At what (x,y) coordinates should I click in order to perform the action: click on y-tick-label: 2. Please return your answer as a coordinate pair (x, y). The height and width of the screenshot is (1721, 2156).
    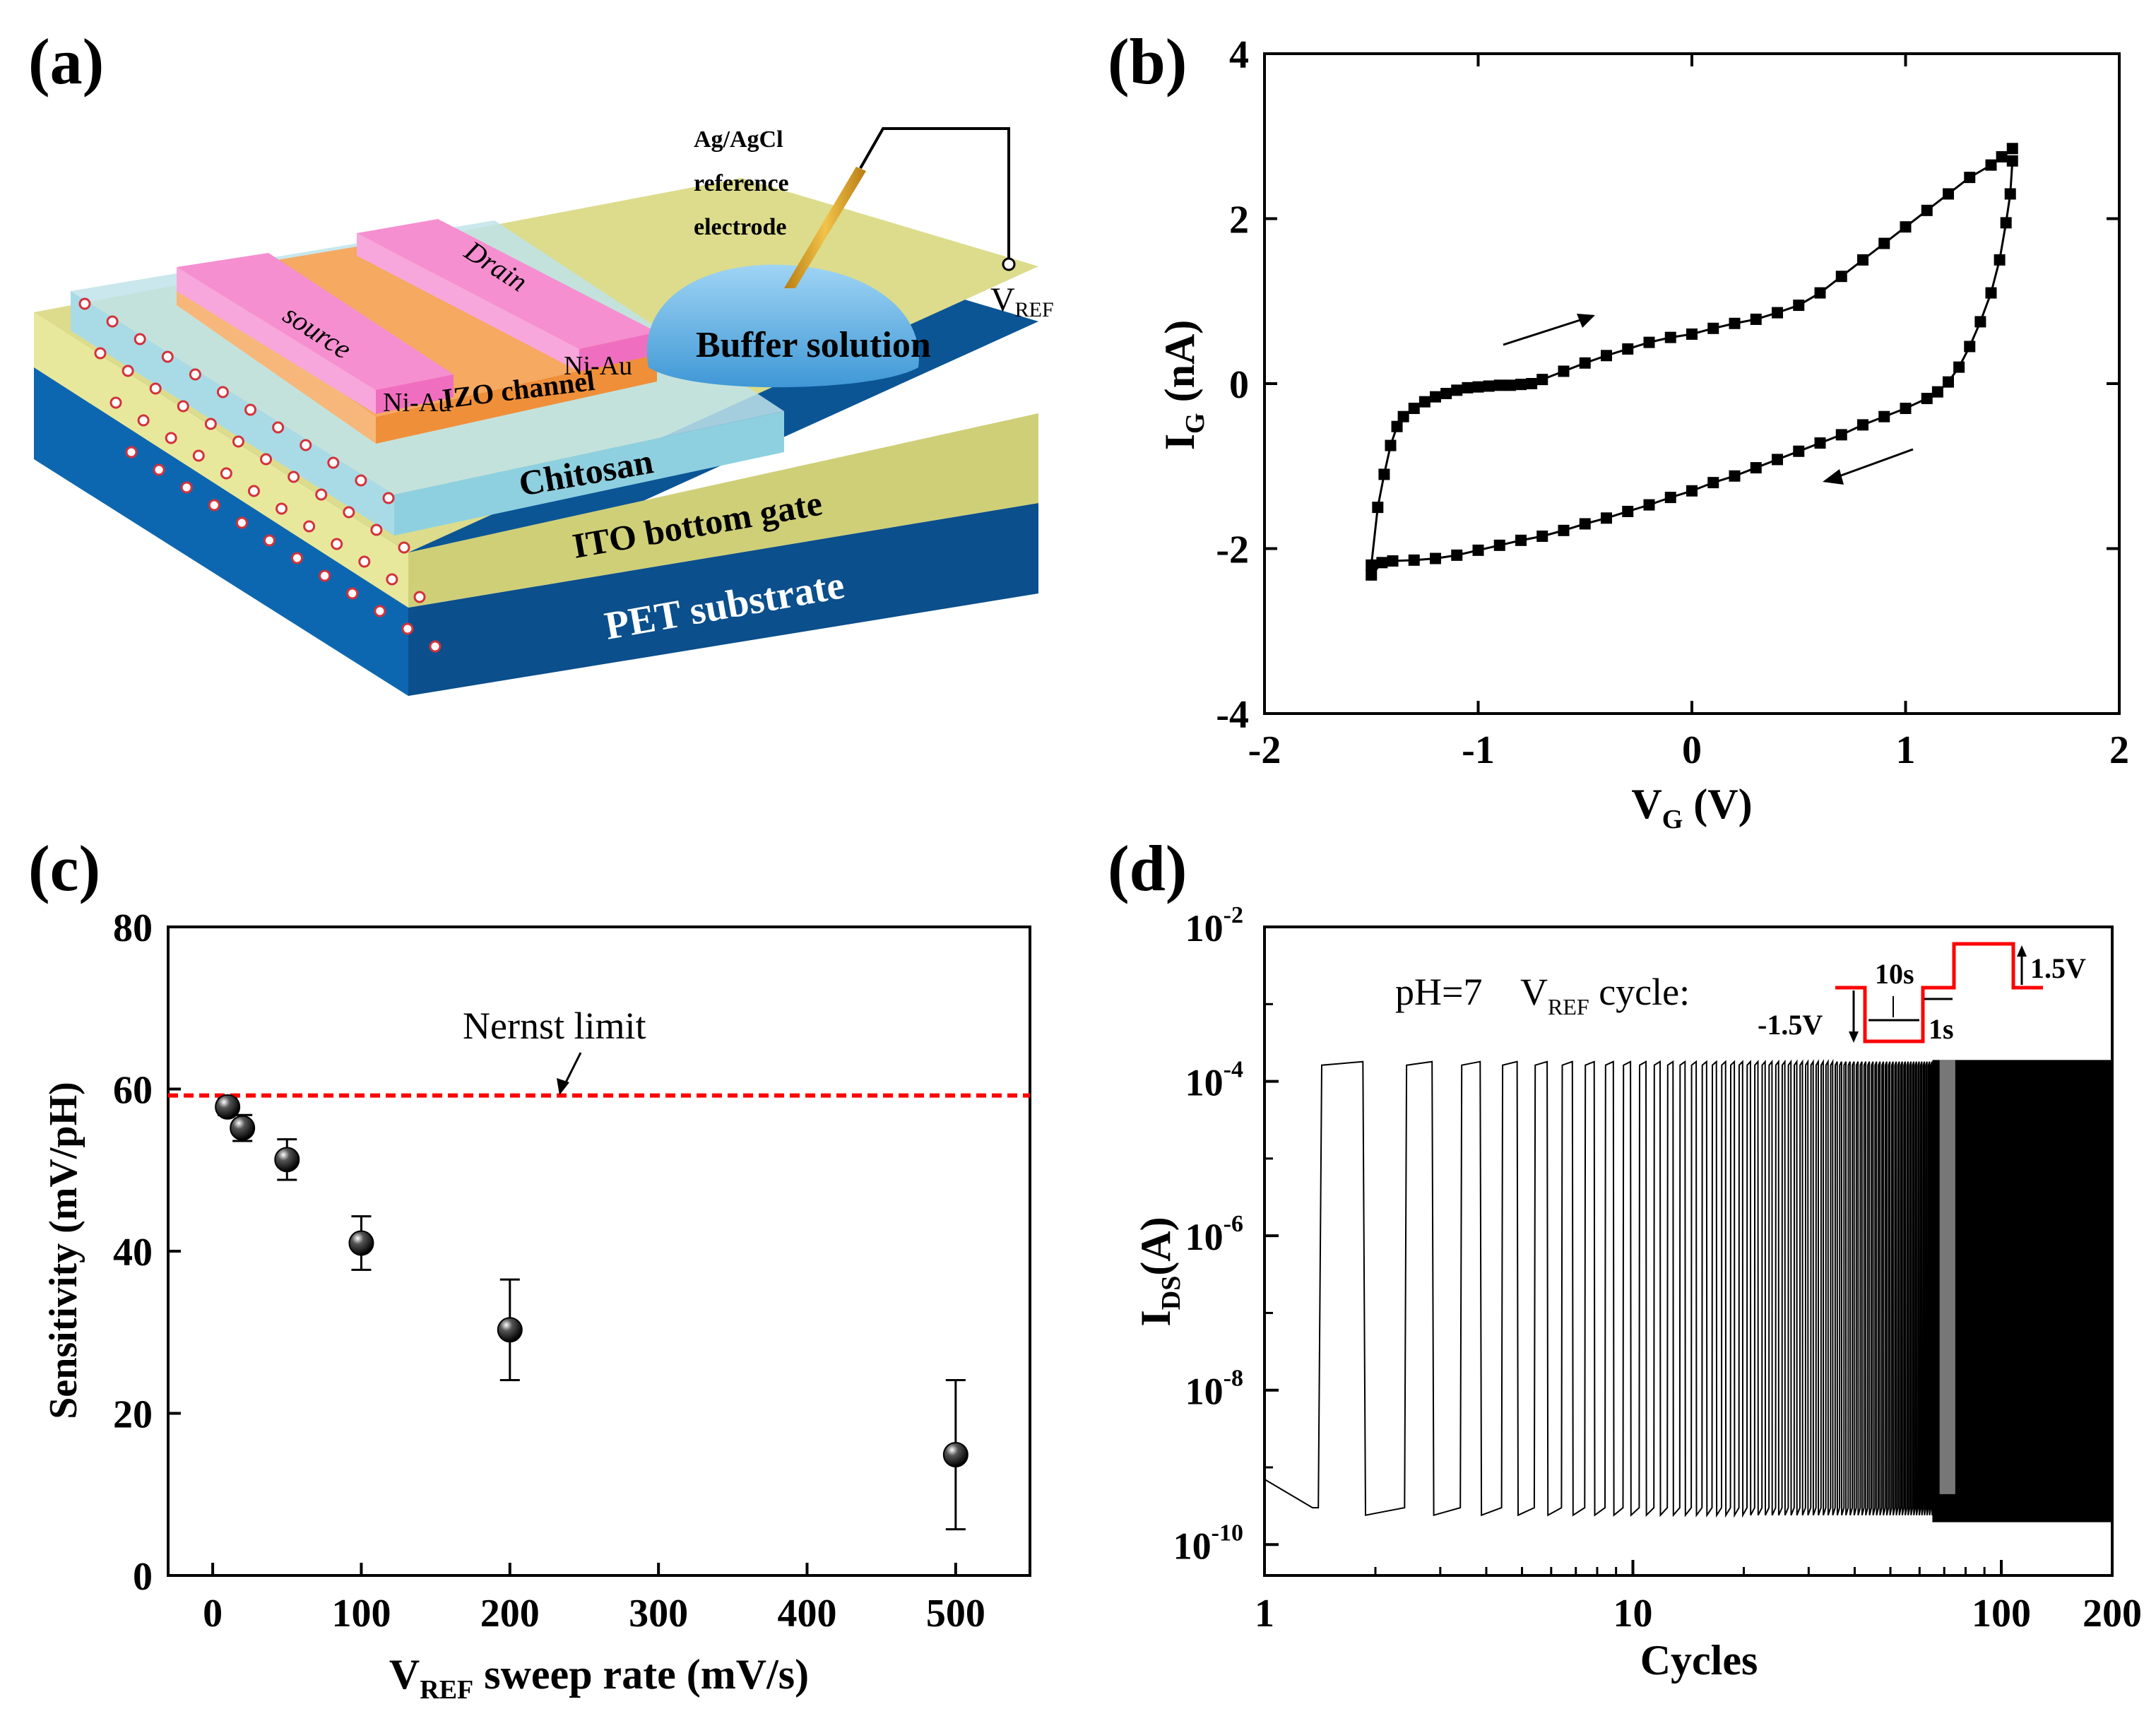
    Looking at the image, I should click on (1239, 220).